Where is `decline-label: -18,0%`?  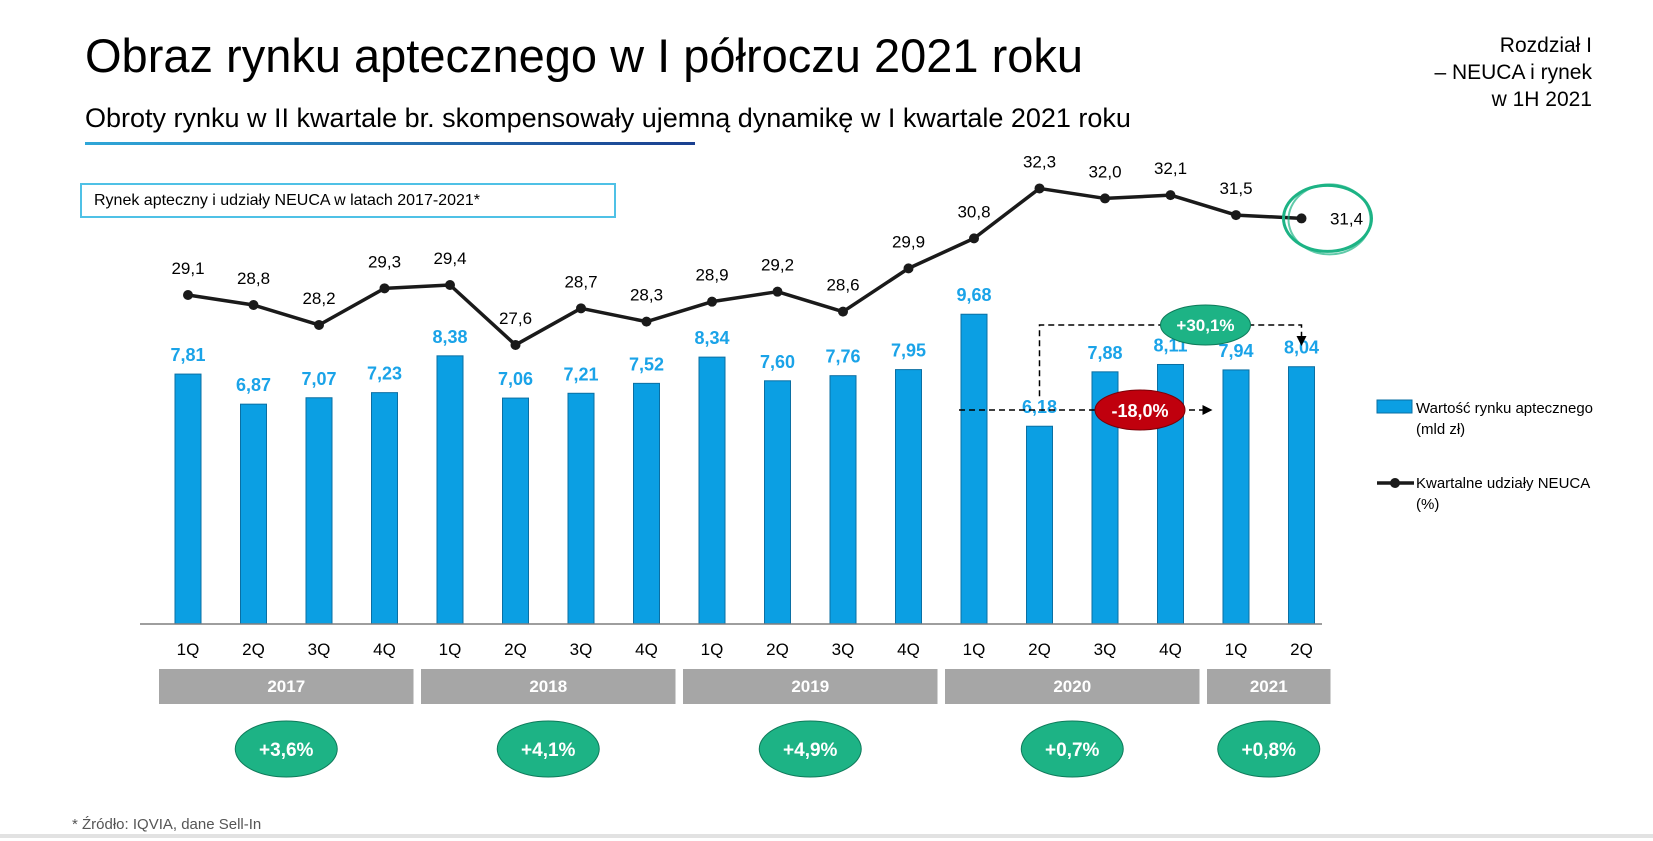
decline-label: -18,0% is located at coordinates (1139, 411).